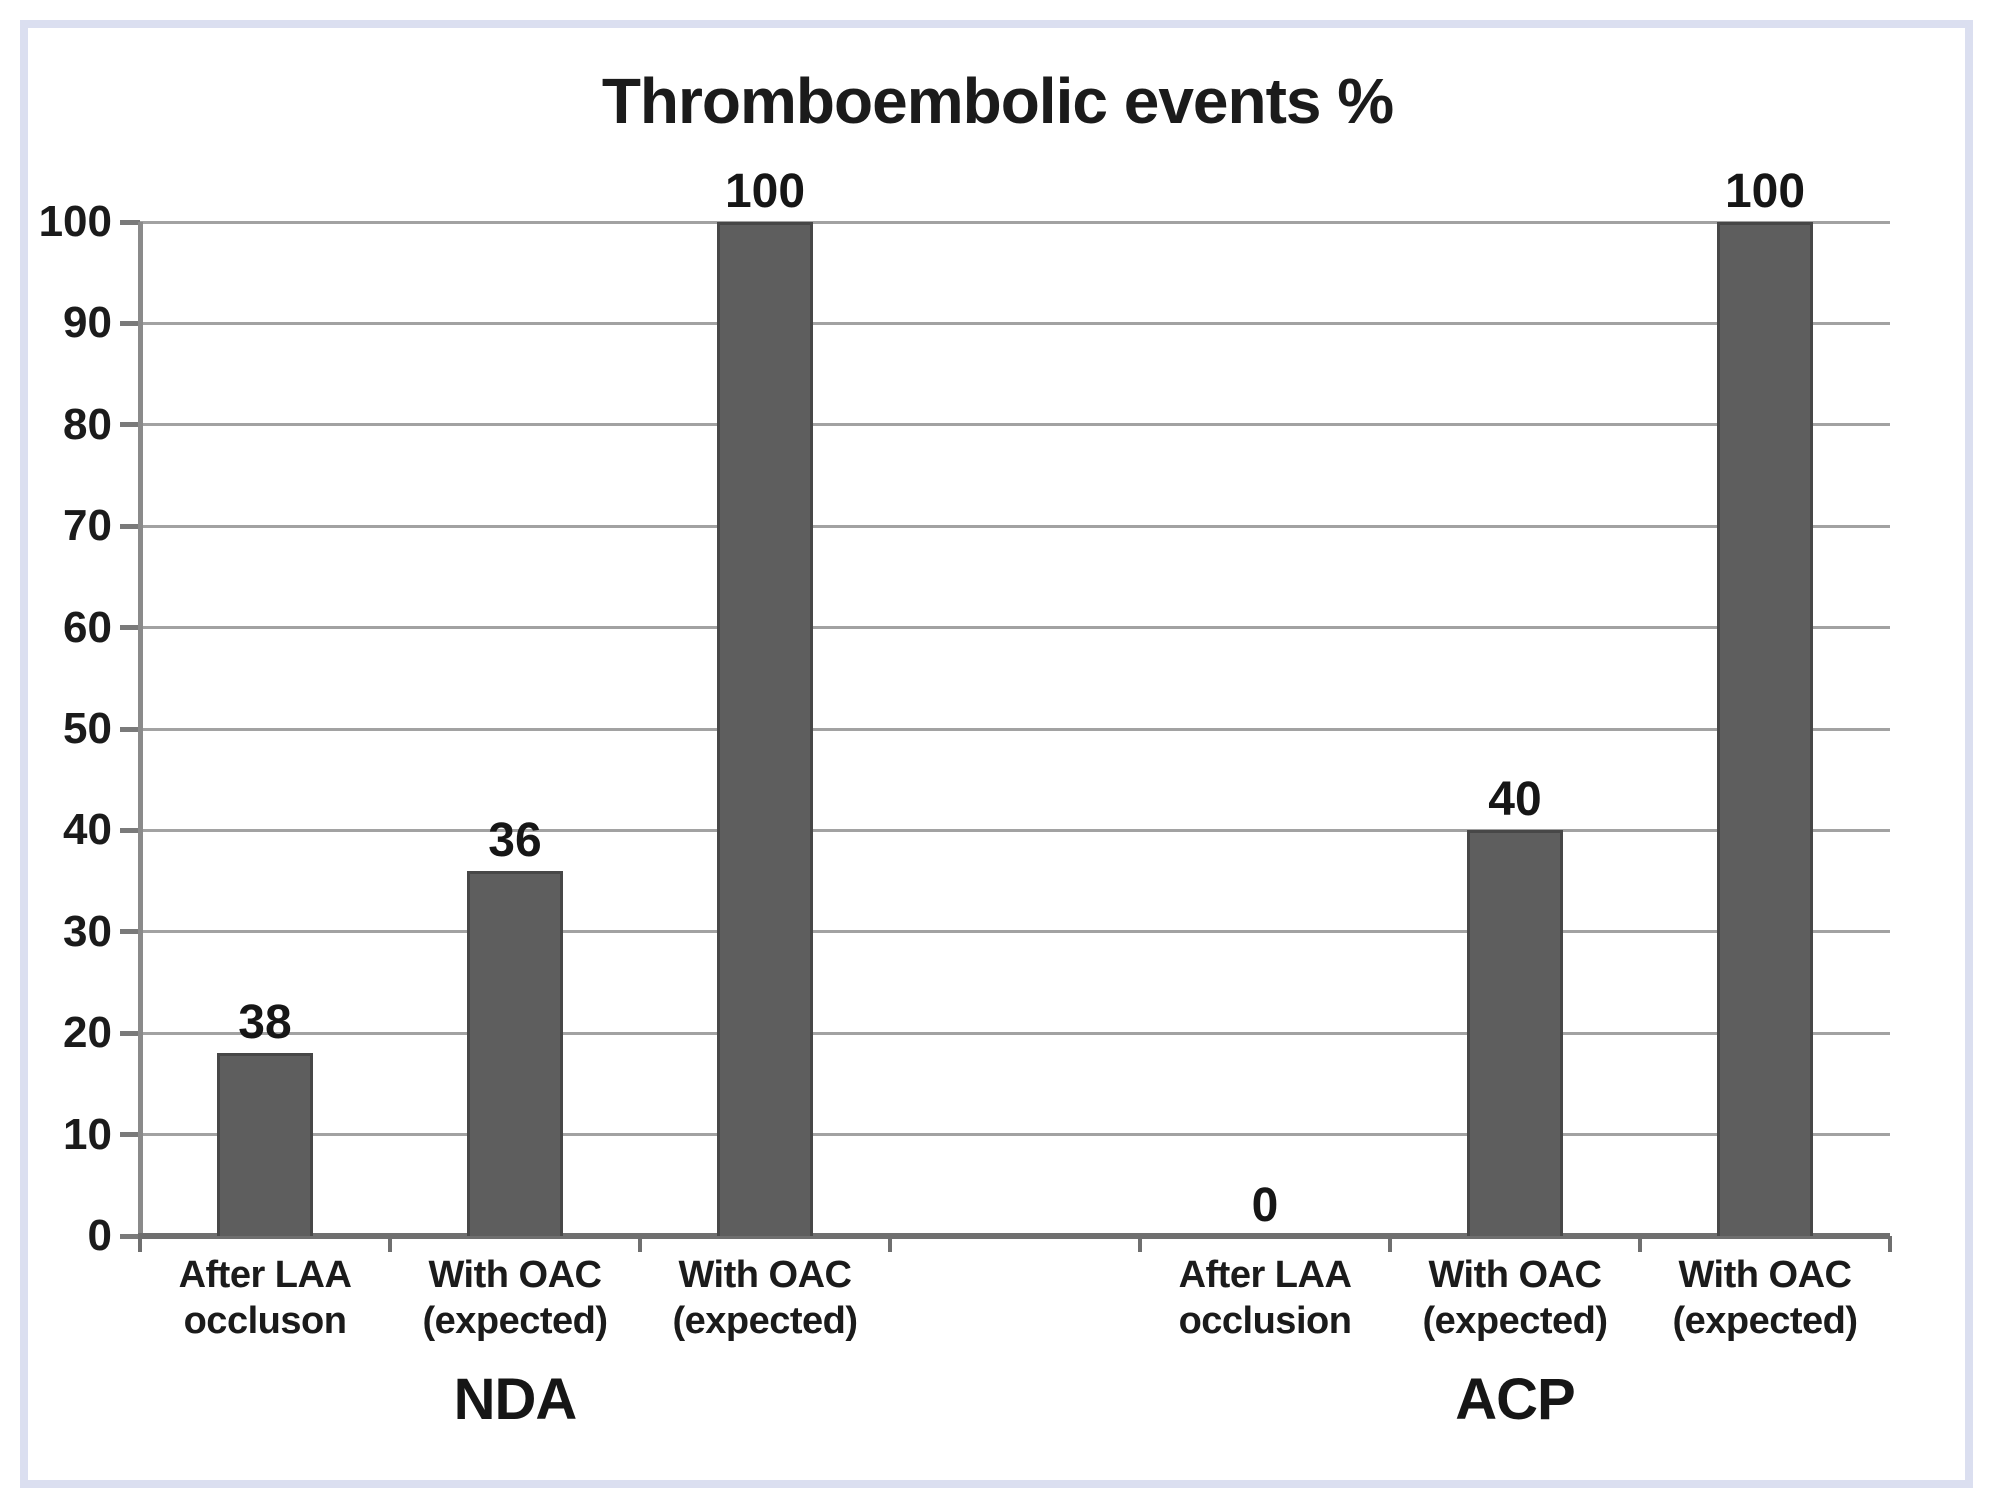 Image resolution: width=1995 pixels, height=1510 pixels. What do you see at coordinates (75, 221) in the screenshot?
I see `y-axis-tick-label-100: 100` at bounding box center [75, 221].